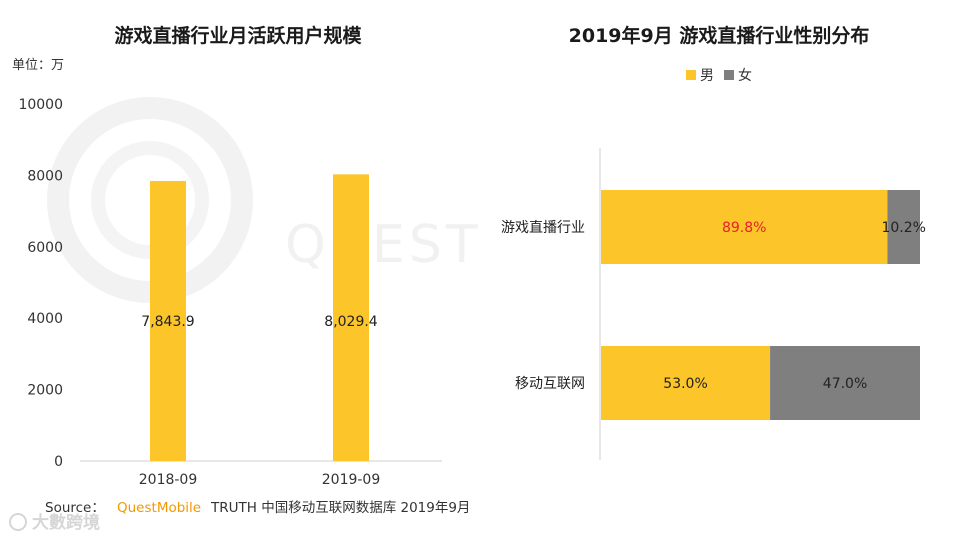  I want to click on legend-label-female: 女, so click(745, 75).